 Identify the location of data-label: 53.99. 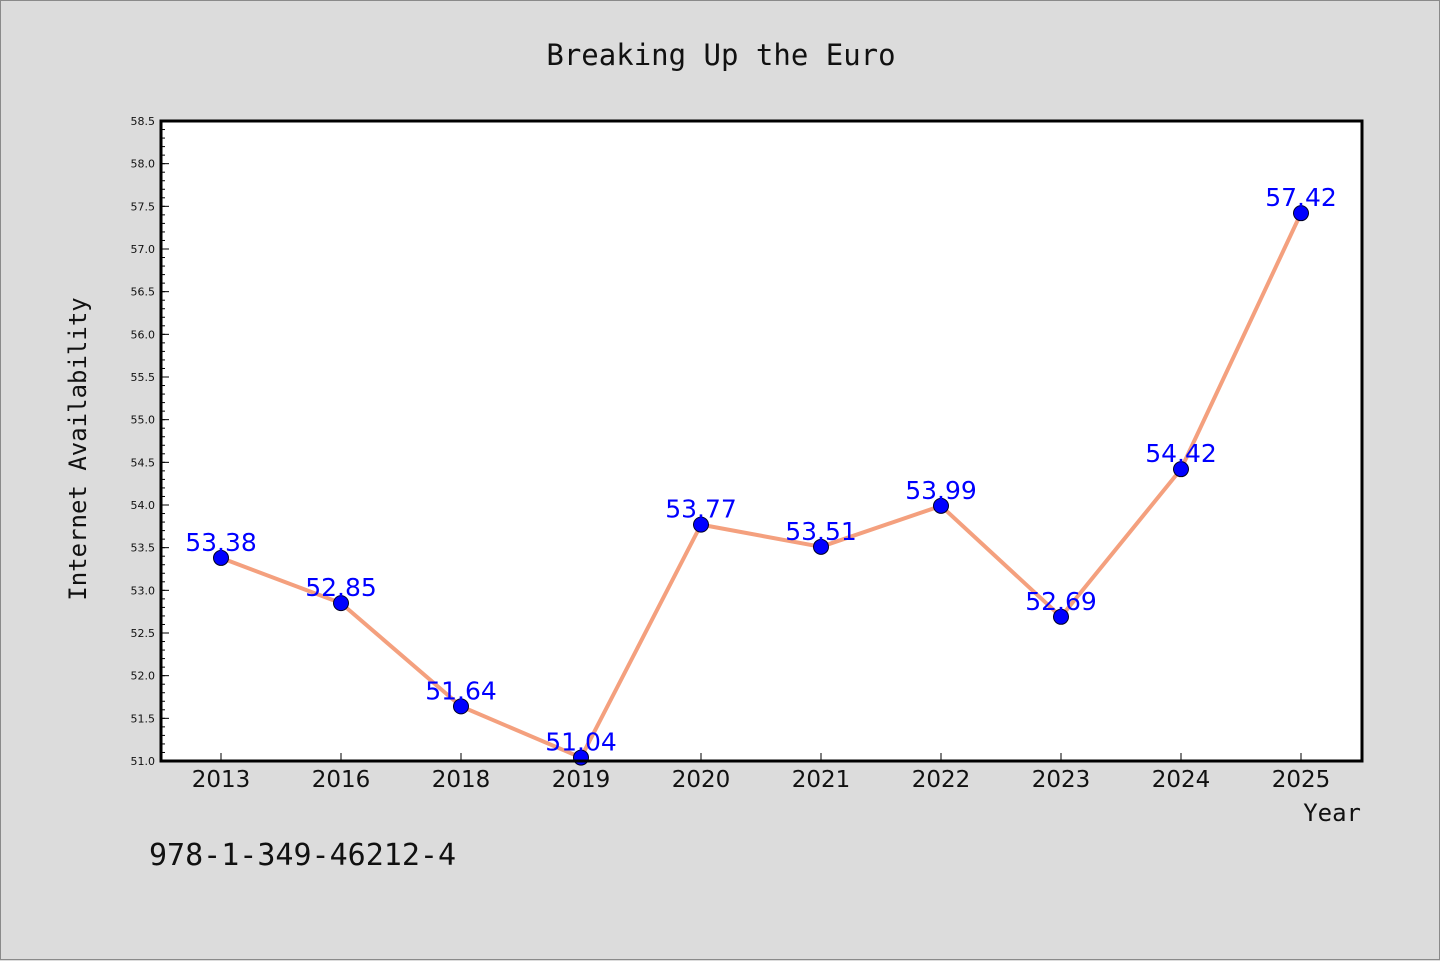
(941, 490).